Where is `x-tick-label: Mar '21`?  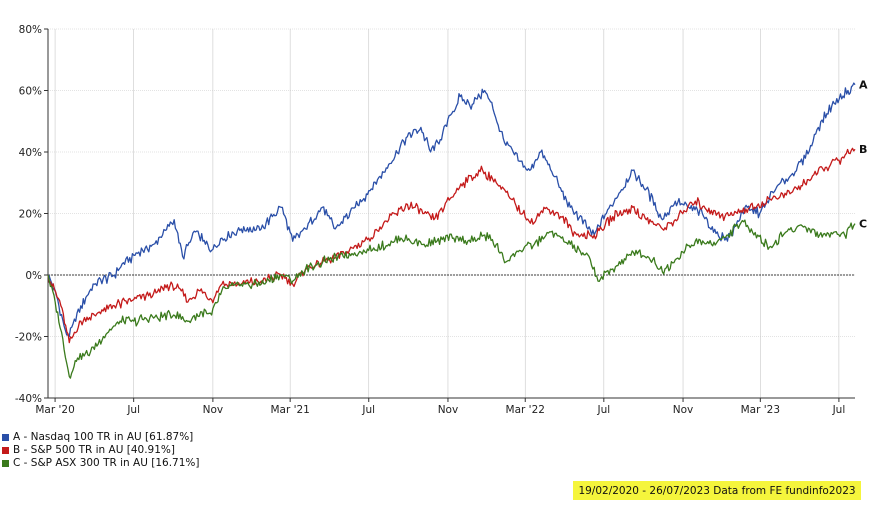 x-tick-label: Mar '21 is located at coordinates (289, 410).